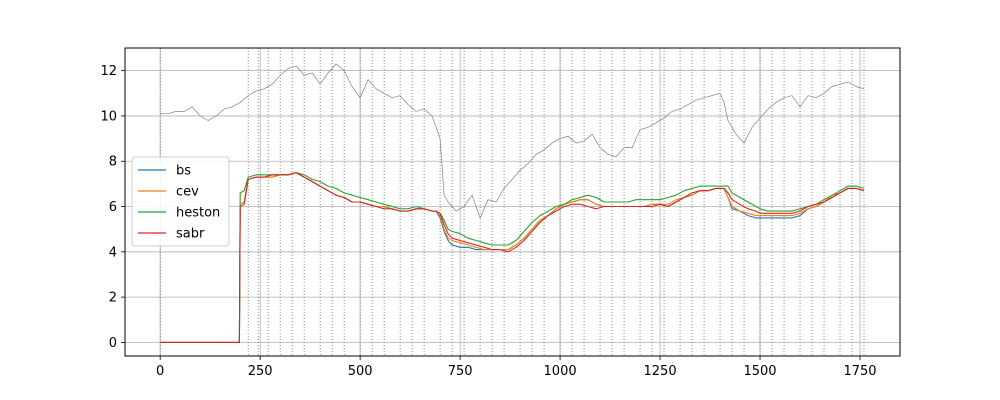  I want to click on legend-label-cev: cev, so click(187, 192).